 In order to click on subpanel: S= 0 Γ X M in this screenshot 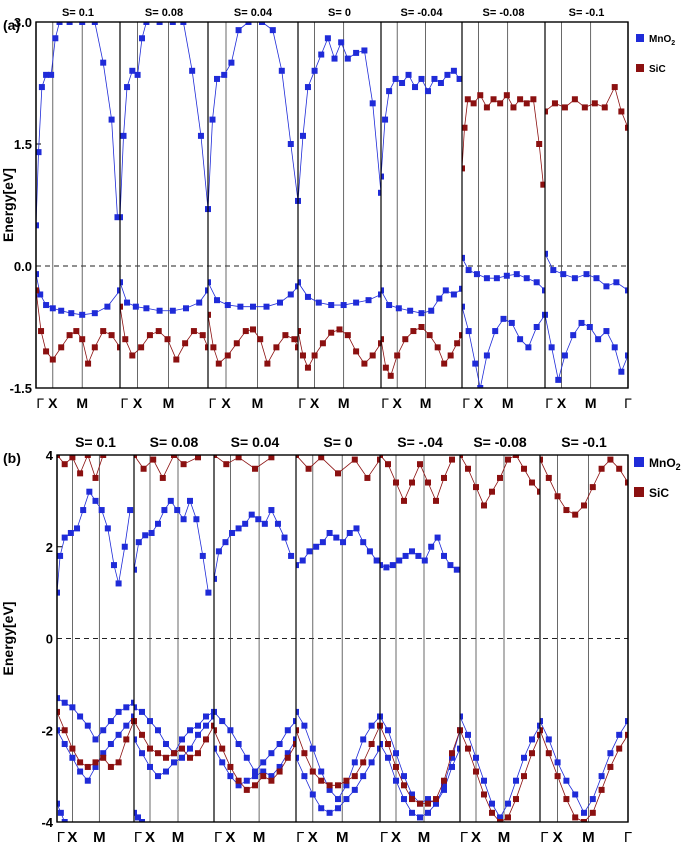, I will do `click(338, 640)`.